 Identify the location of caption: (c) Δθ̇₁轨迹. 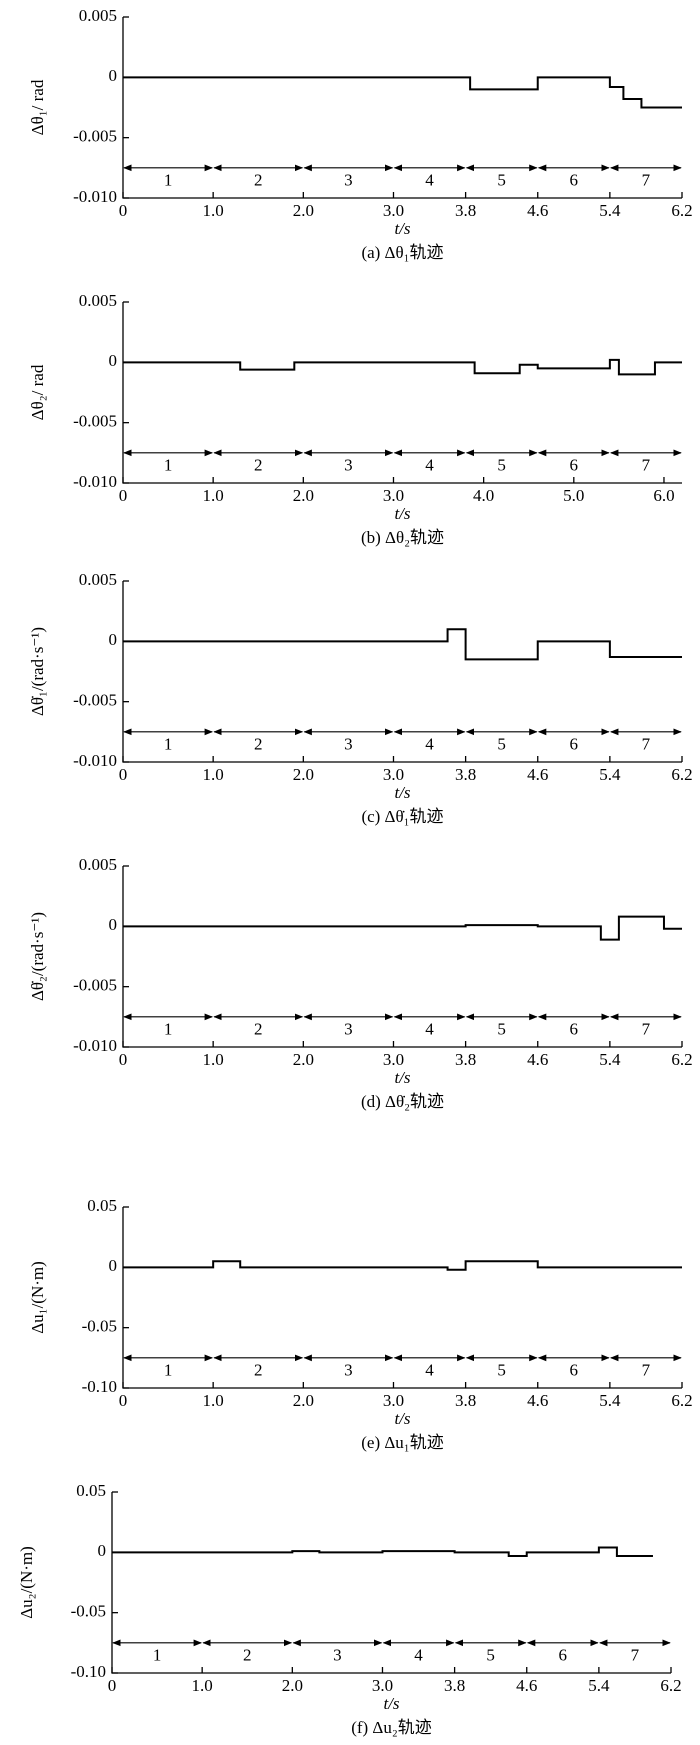
(402, 816).